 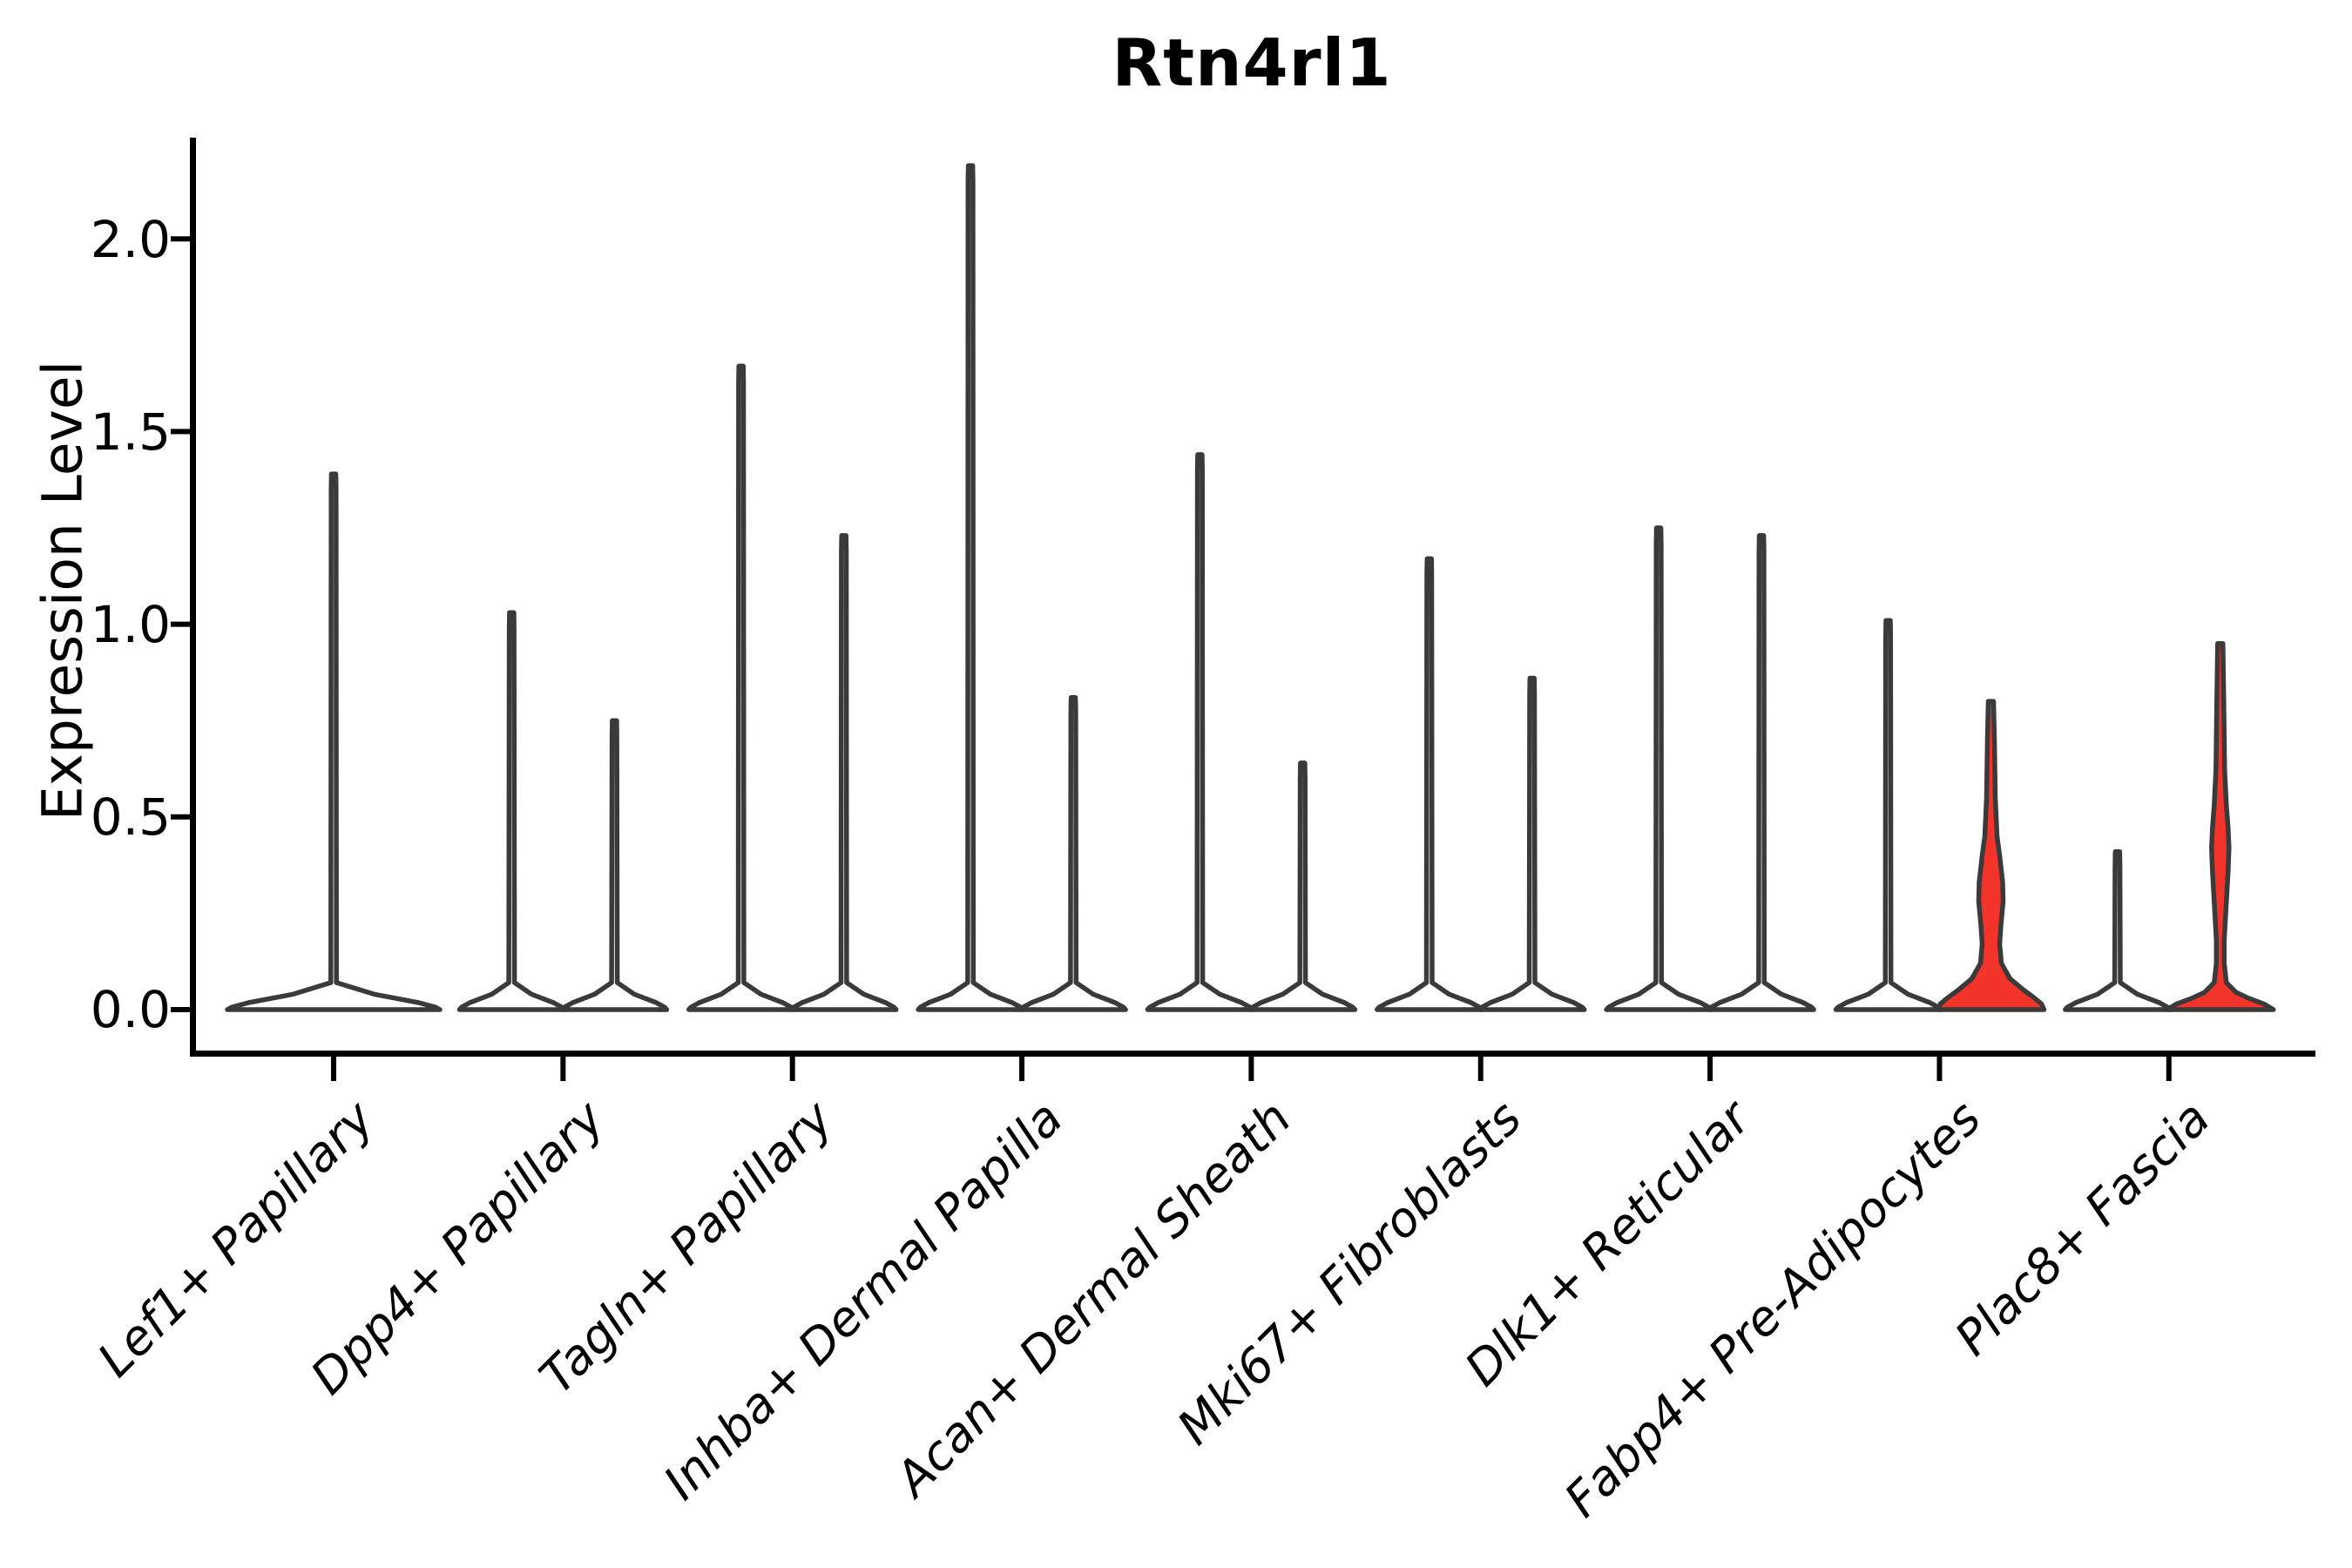 I want to click on y-tick-label-0.5: 0.5, so click(x=130, y=817).